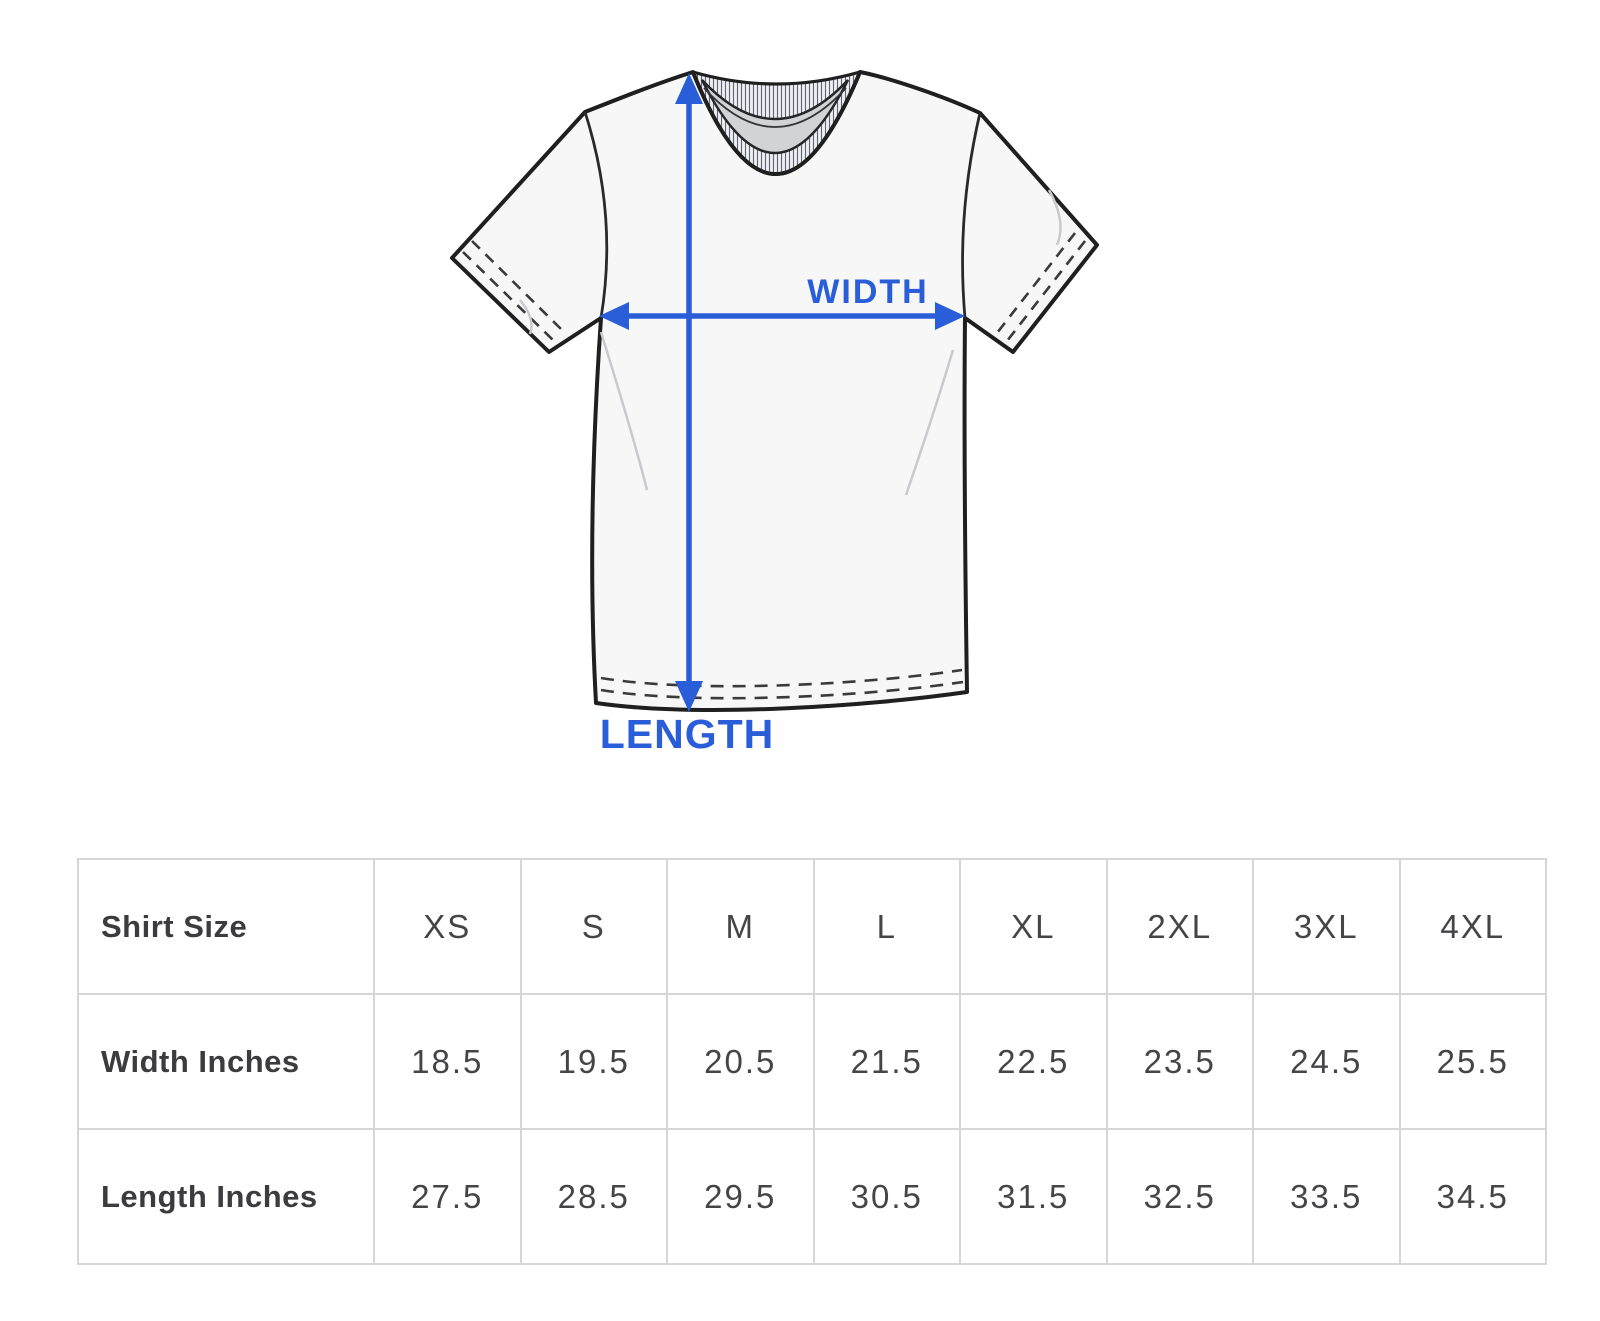 The image size is (1600, 1321). I want to click on length-value-cell: 34.5, so click(1472, 1196).